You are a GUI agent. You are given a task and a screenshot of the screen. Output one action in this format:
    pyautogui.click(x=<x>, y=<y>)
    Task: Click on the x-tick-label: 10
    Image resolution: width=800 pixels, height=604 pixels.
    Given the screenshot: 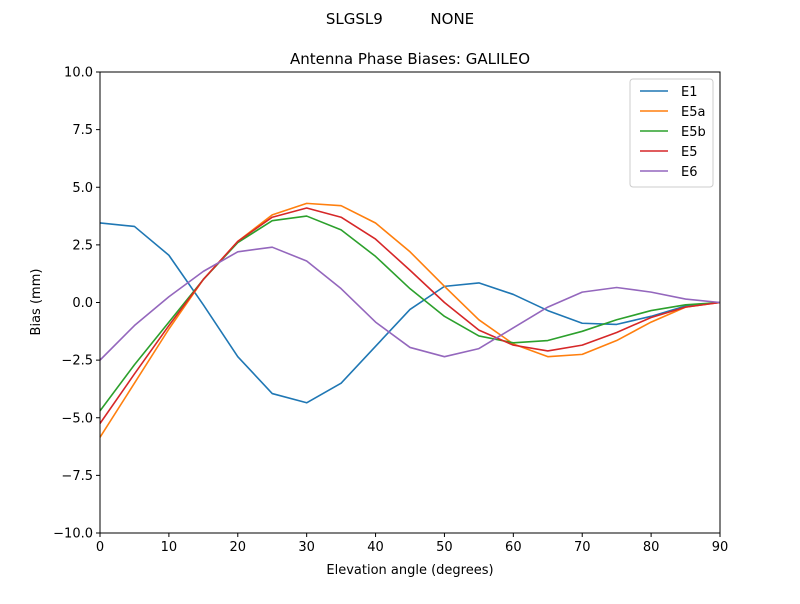 What is the action you would take?
    pyautogui.click(x=169, y=547)
    